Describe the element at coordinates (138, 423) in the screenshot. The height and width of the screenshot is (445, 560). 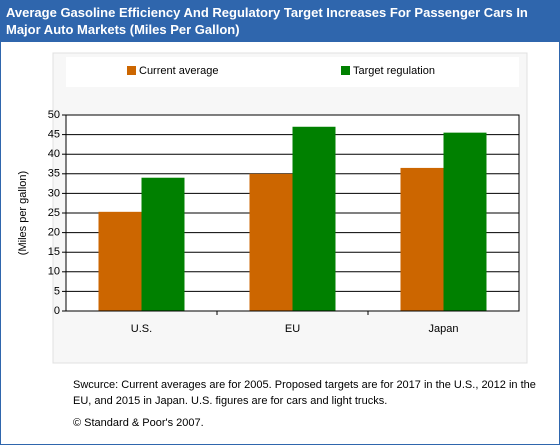
I see `copyright: © Standard & Poor's 2007.` at that location.